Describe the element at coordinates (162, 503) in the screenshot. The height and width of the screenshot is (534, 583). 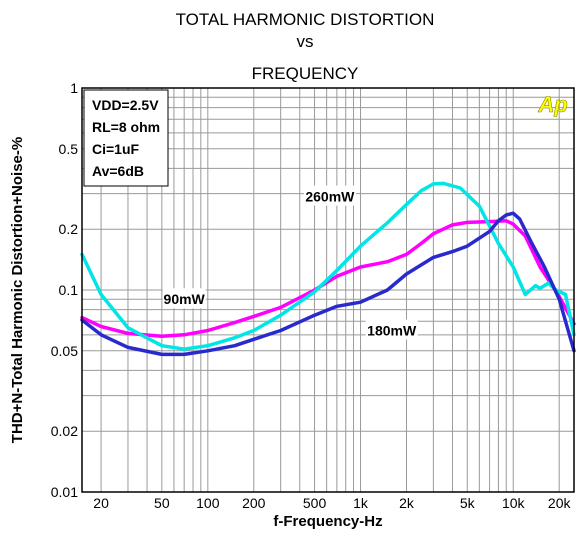
I see `x-tick-label: 50` at that location.